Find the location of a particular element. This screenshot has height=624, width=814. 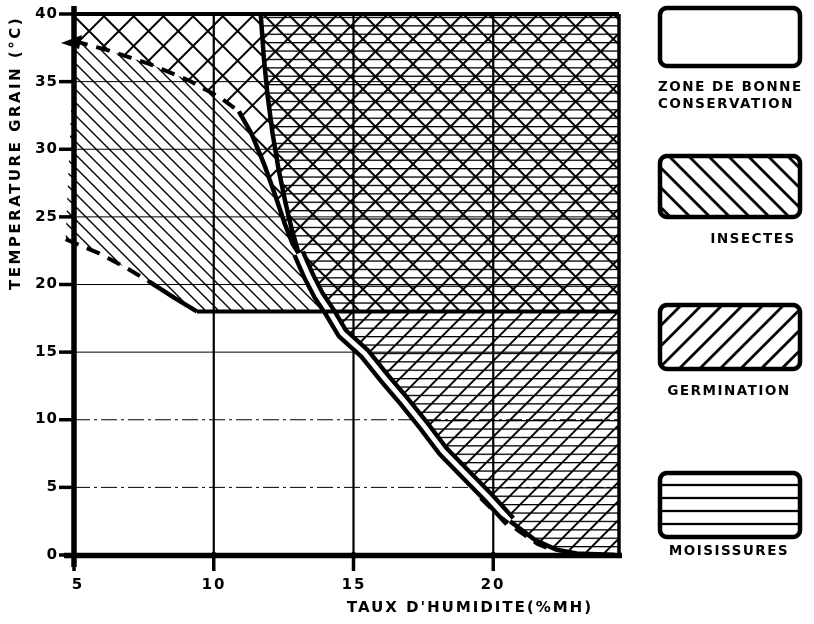

dashed-curve-arrowhead is located at coordinates (71, 42).